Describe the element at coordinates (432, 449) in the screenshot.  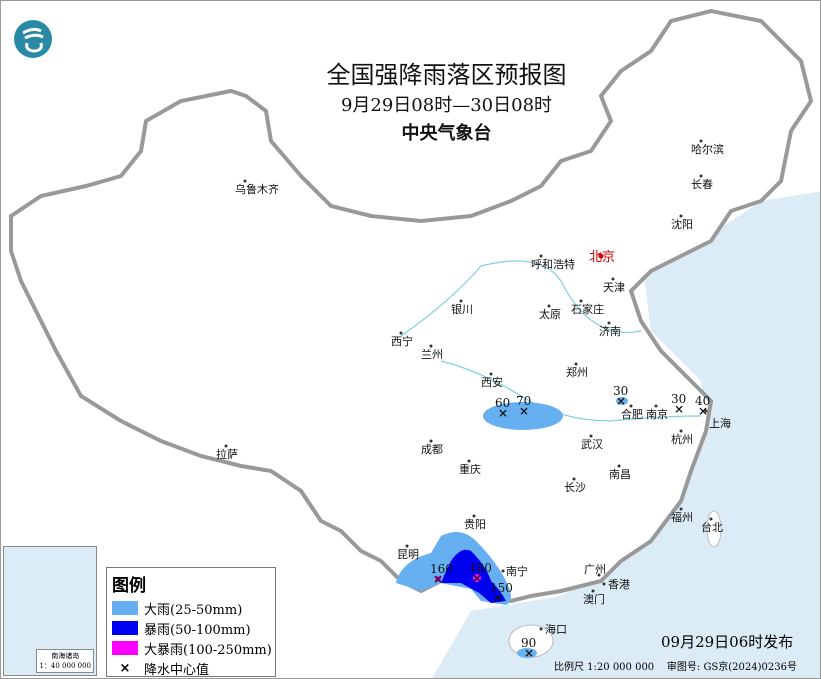
I see `city-label: 成都` at that location.